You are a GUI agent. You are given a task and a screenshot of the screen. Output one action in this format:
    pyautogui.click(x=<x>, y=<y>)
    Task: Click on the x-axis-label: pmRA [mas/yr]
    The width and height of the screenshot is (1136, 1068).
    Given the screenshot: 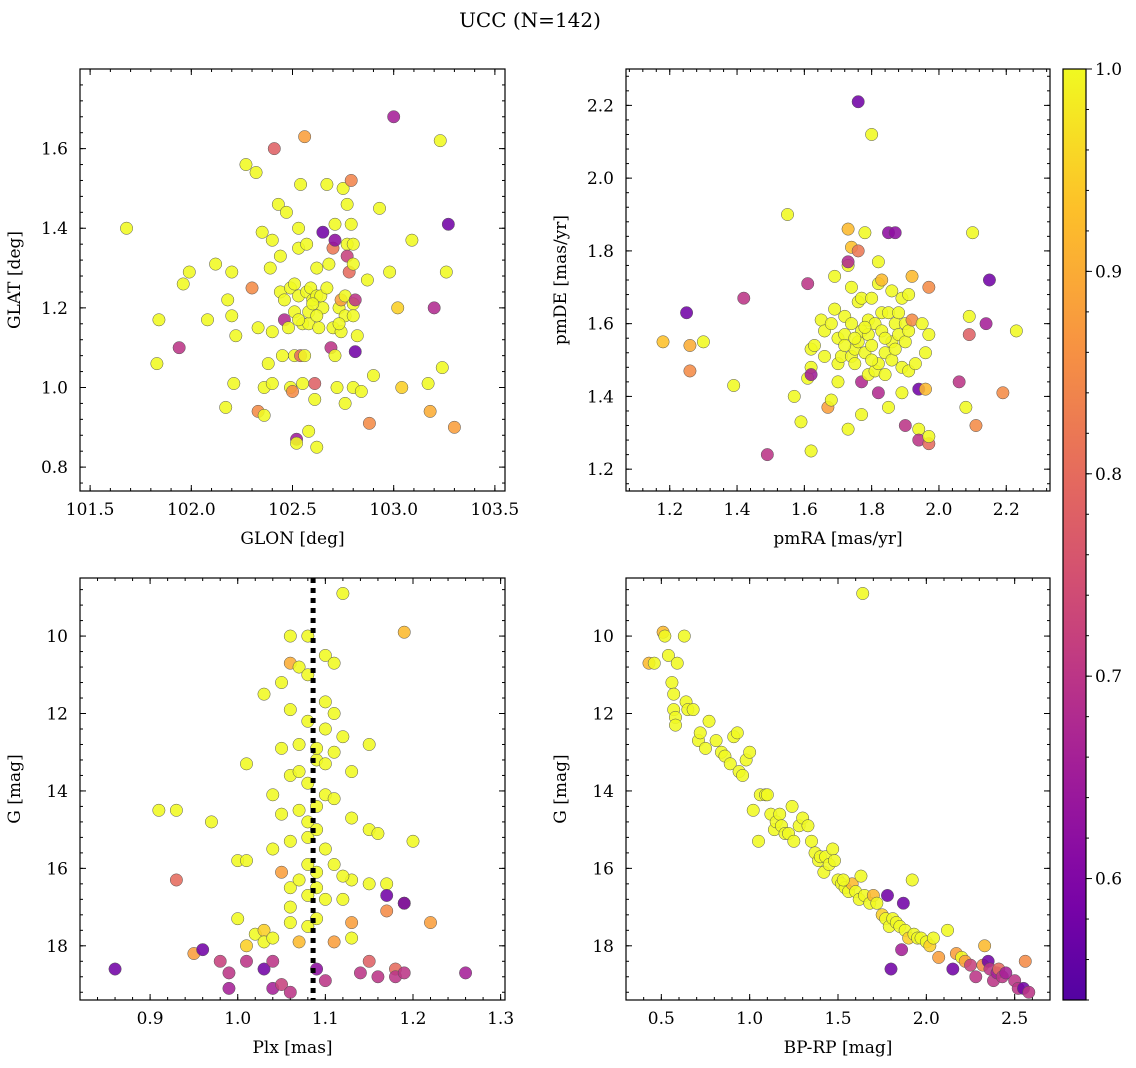 What is the action you would take?
    pyautogui.click(x=837, y=539)
    